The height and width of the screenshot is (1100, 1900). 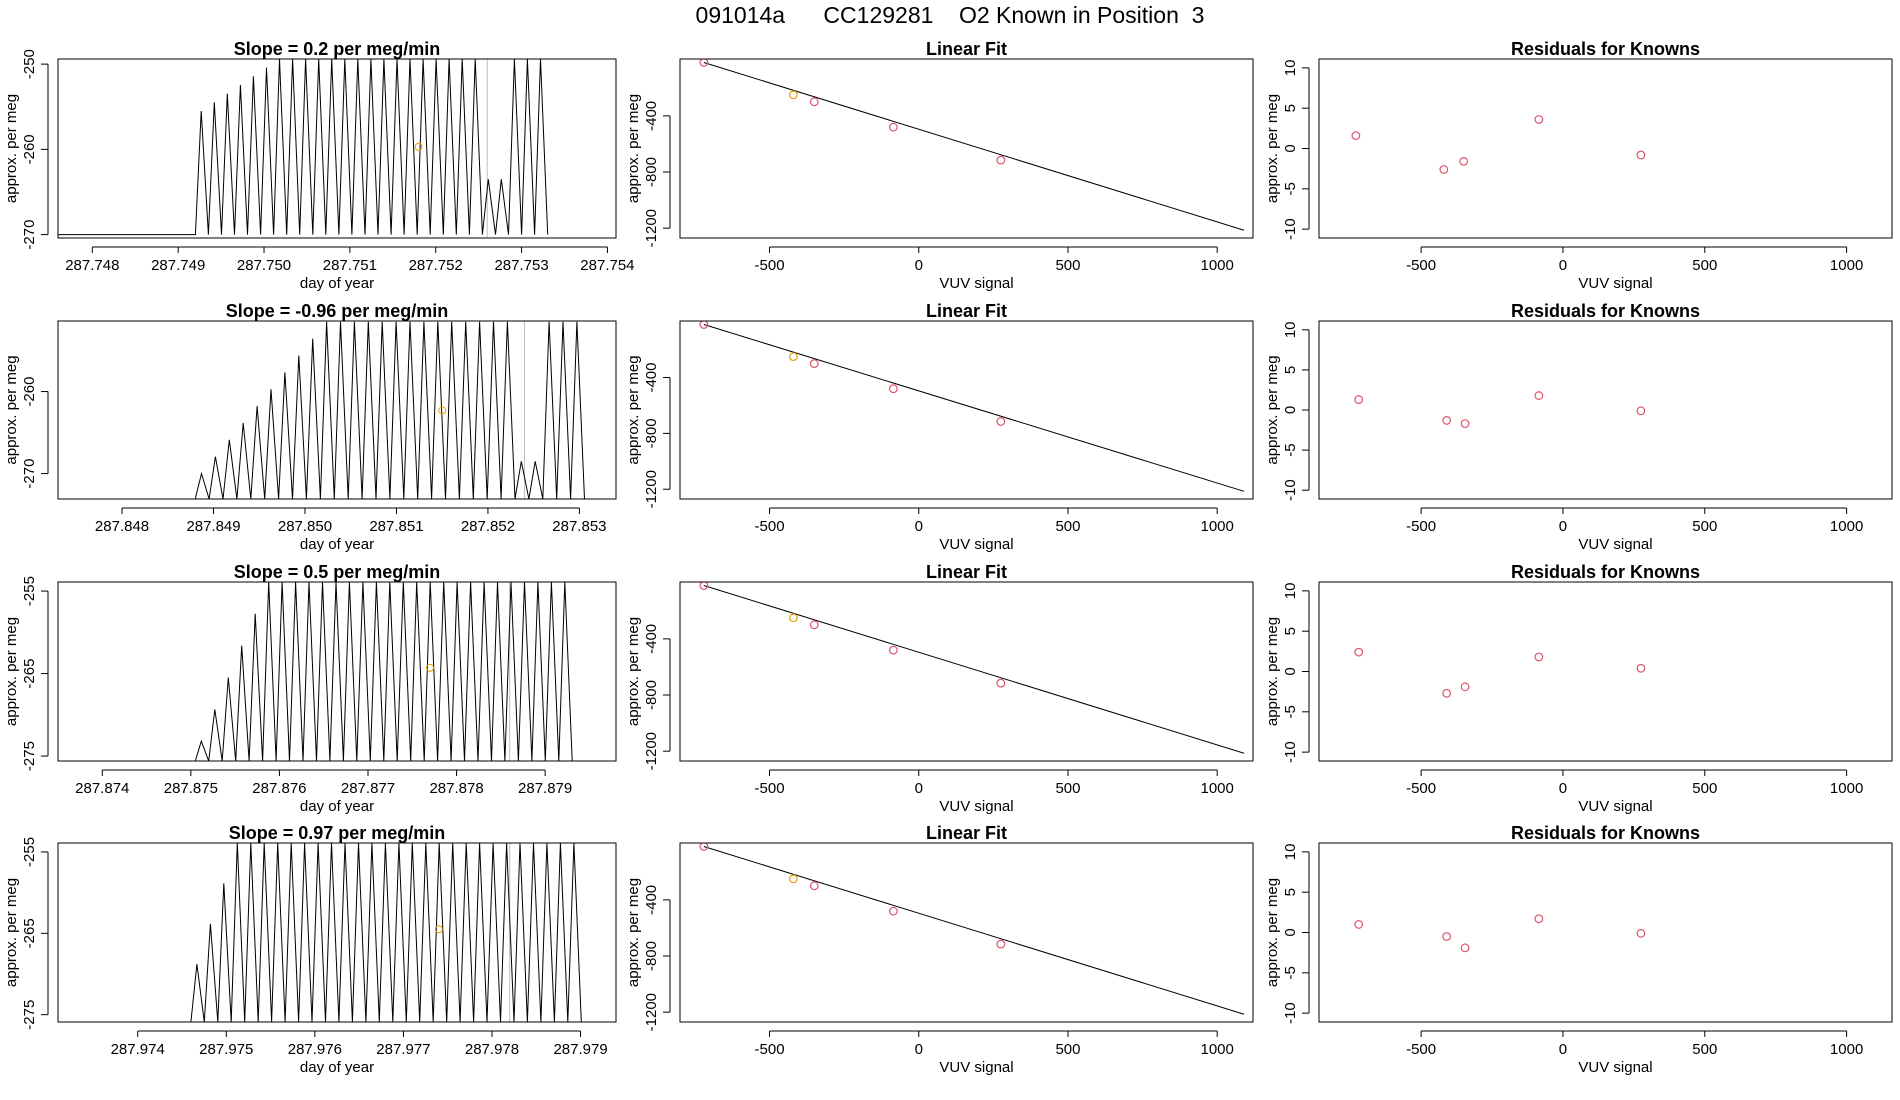 What do you see at coordinates (974, 146) in the screenshot?
I see `fit-line` at bounding box center [974, 146].